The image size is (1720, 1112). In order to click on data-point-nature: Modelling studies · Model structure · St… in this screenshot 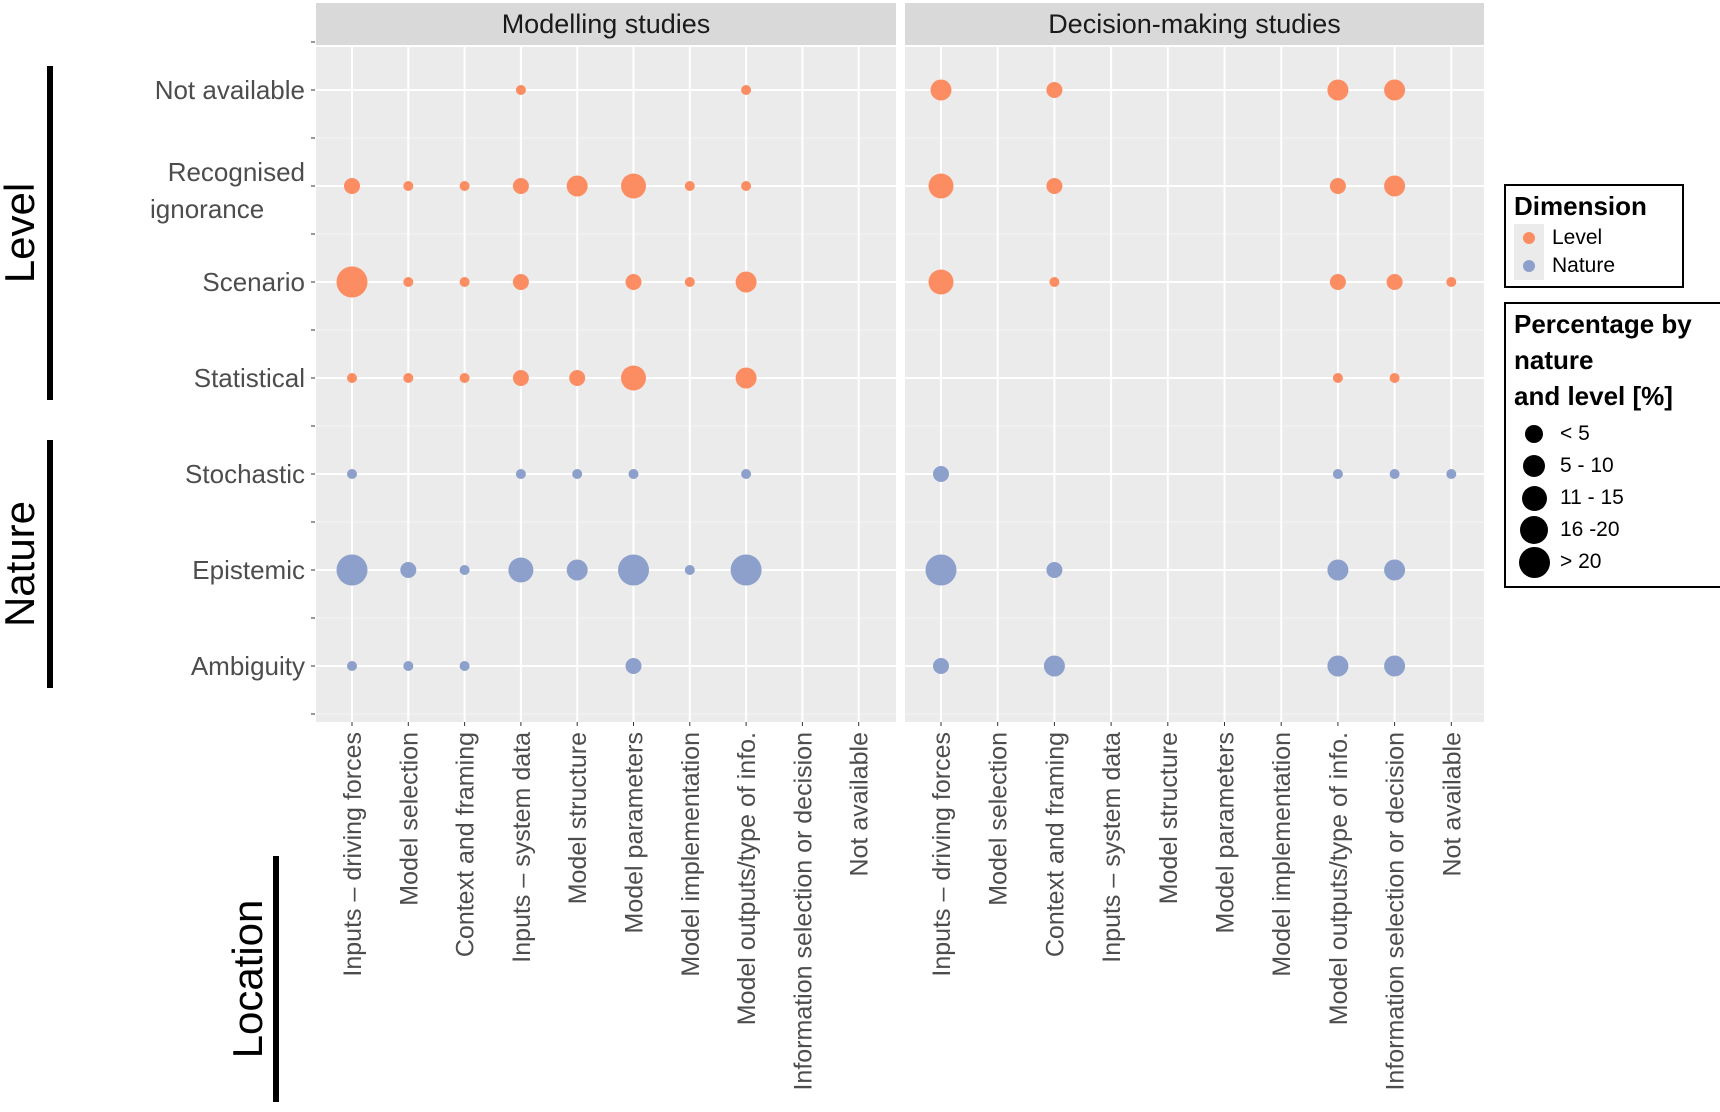, I will do `click(577, 474)`.